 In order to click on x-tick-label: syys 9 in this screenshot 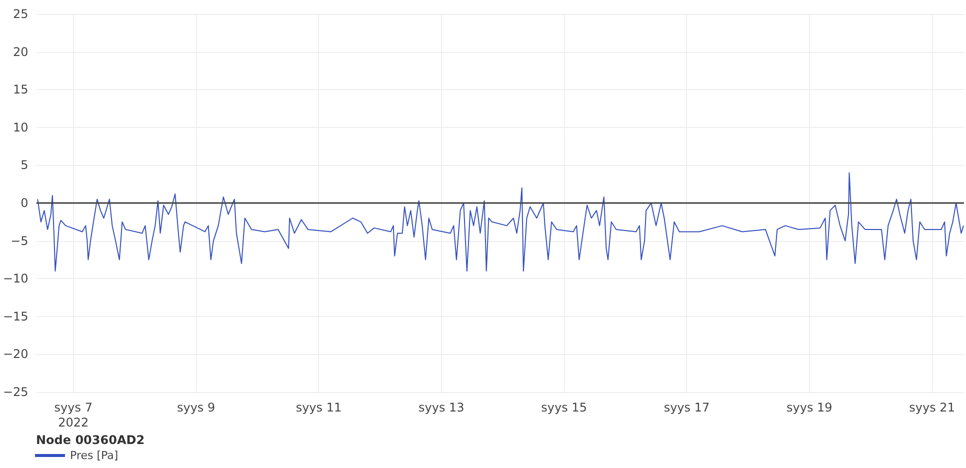, I will do `click(196, 407)`.